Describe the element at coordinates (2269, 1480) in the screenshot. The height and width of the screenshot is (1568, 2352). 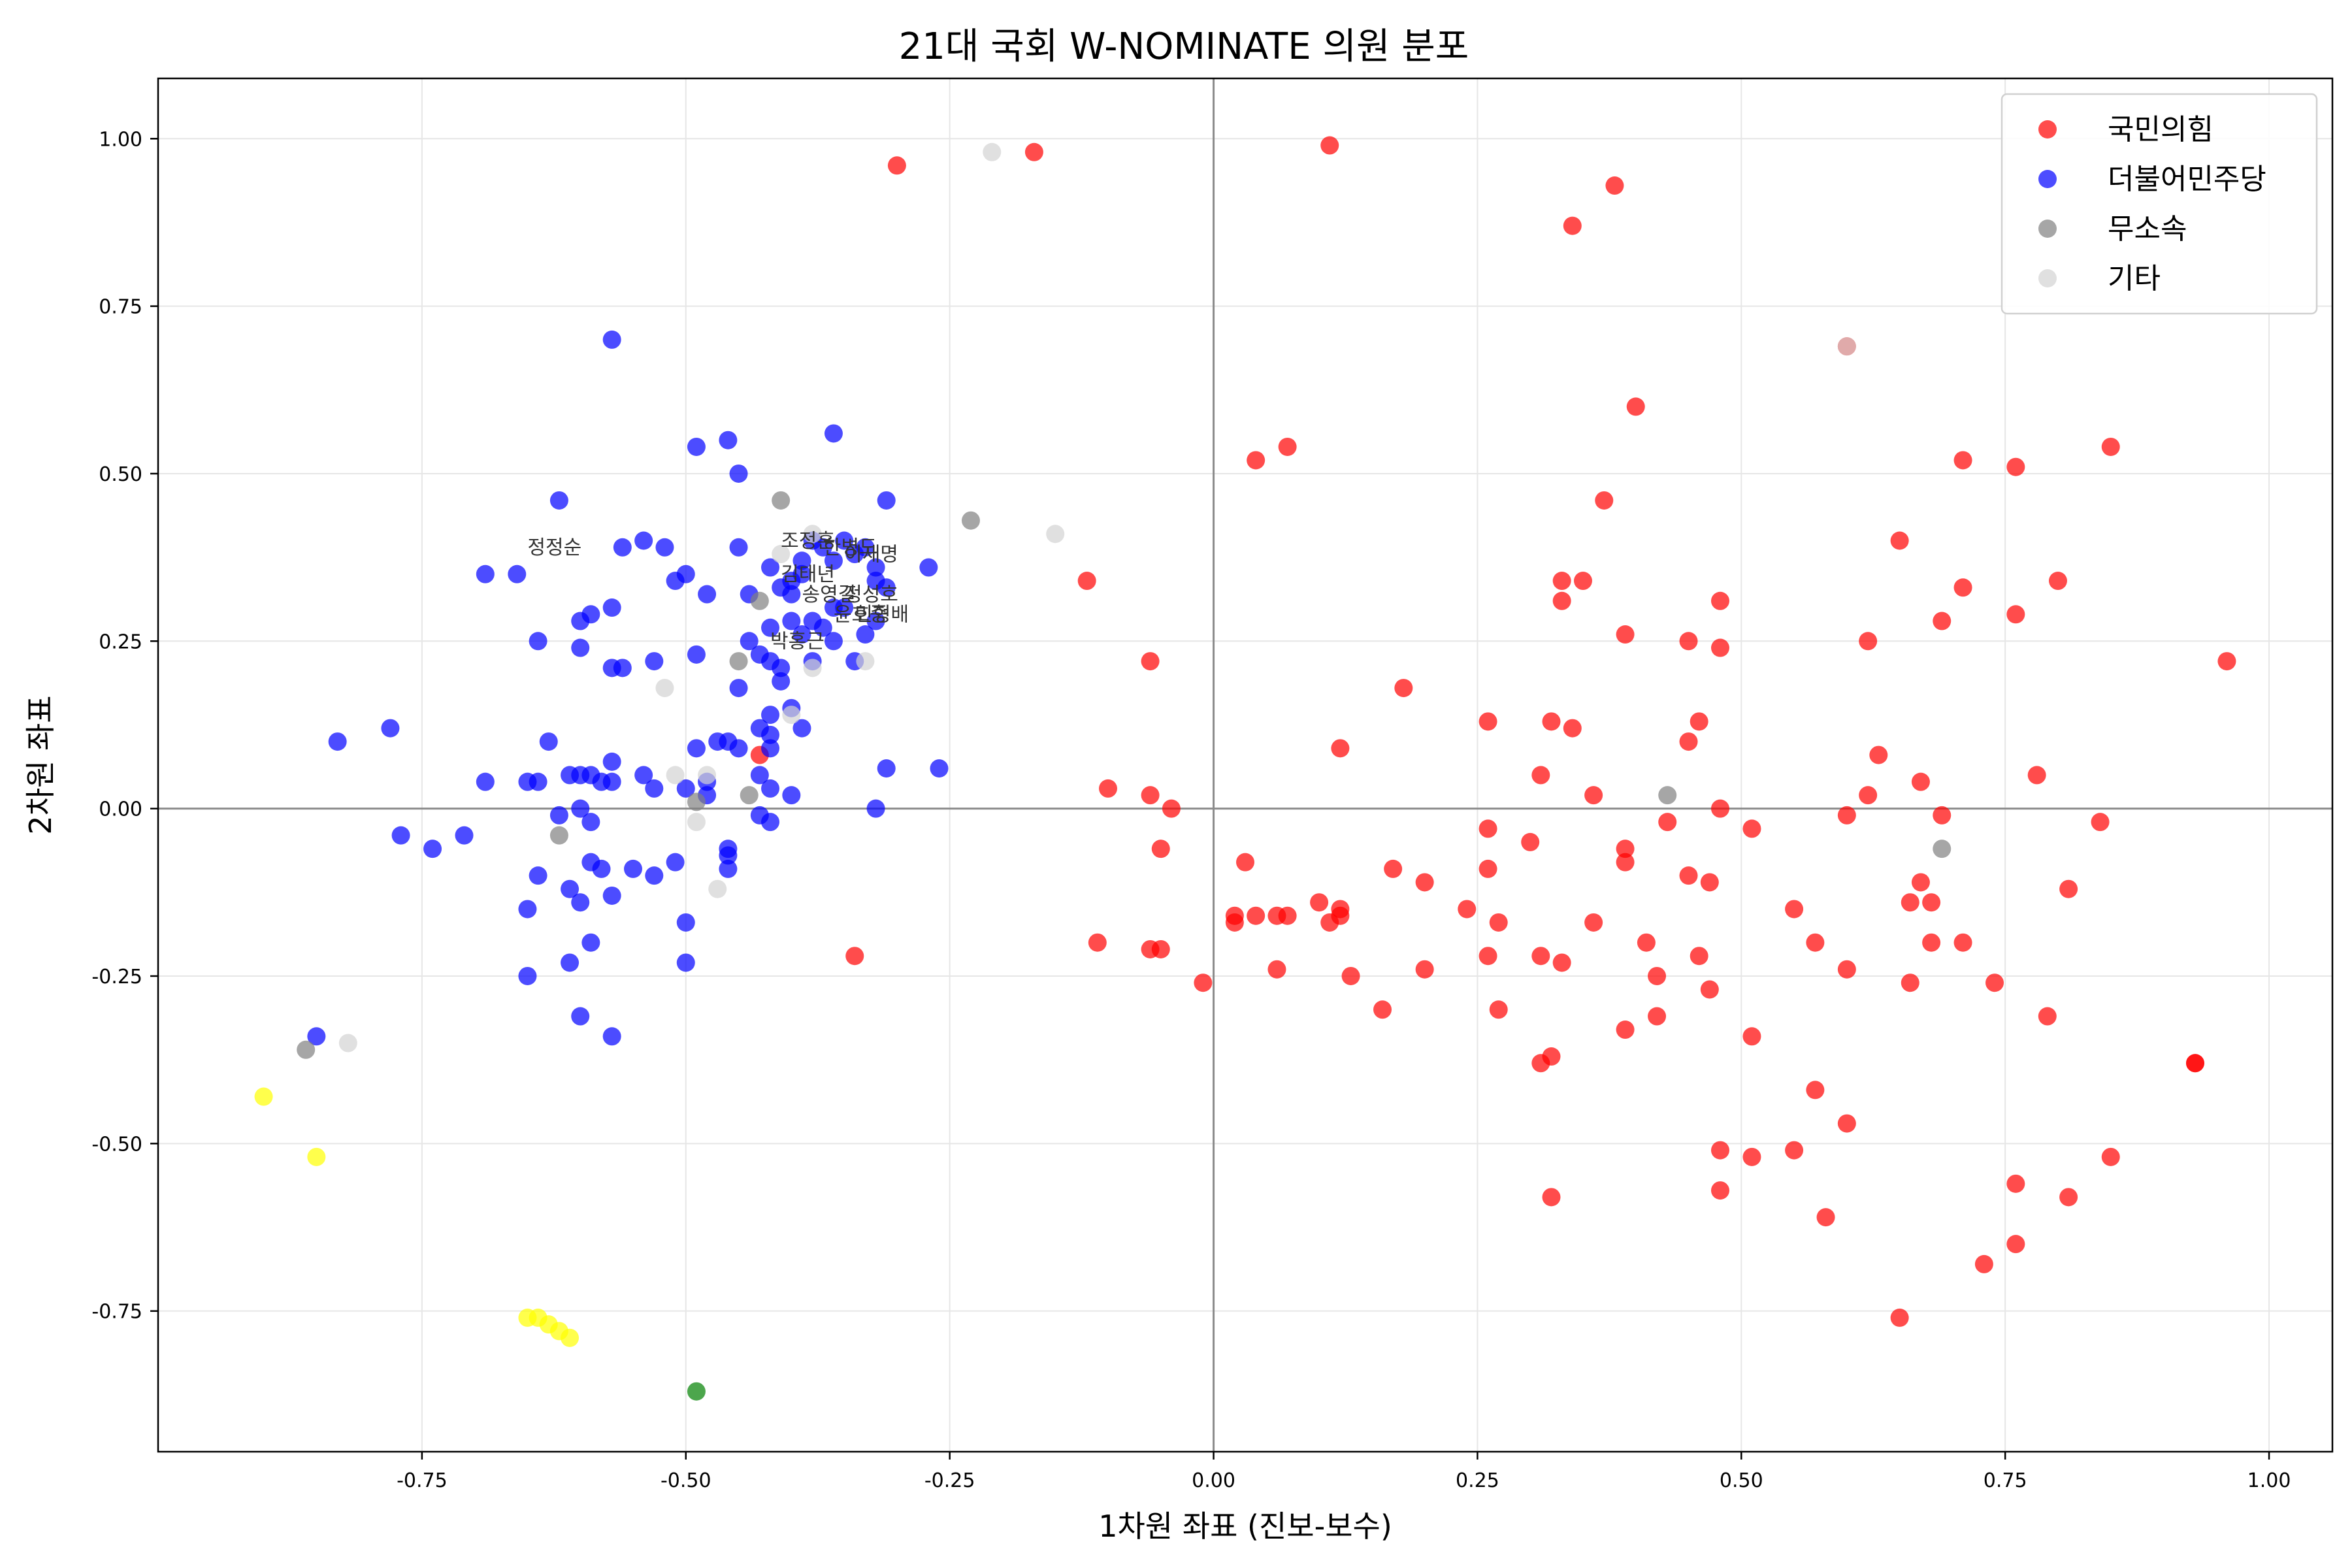
I see `x-tick-label: 1.00` at that location.